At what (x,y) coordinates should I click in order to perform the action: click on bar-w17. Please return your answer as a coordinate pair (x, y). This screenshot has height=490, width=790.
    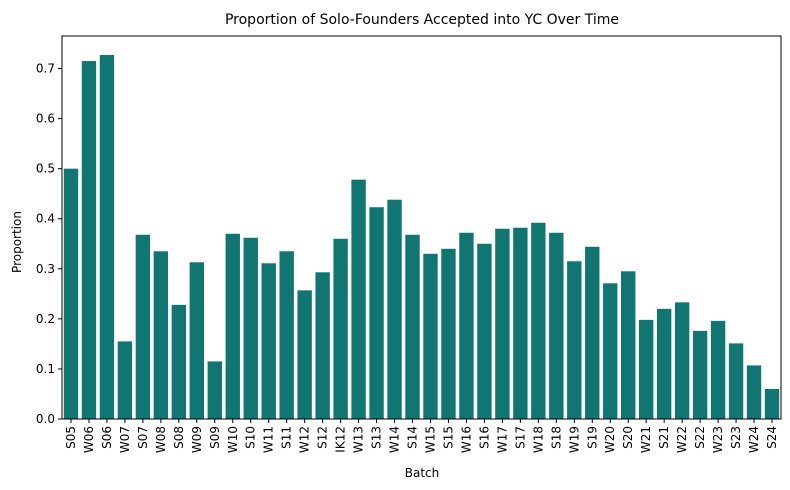
    Looking at the image, I should click on (502, 323).